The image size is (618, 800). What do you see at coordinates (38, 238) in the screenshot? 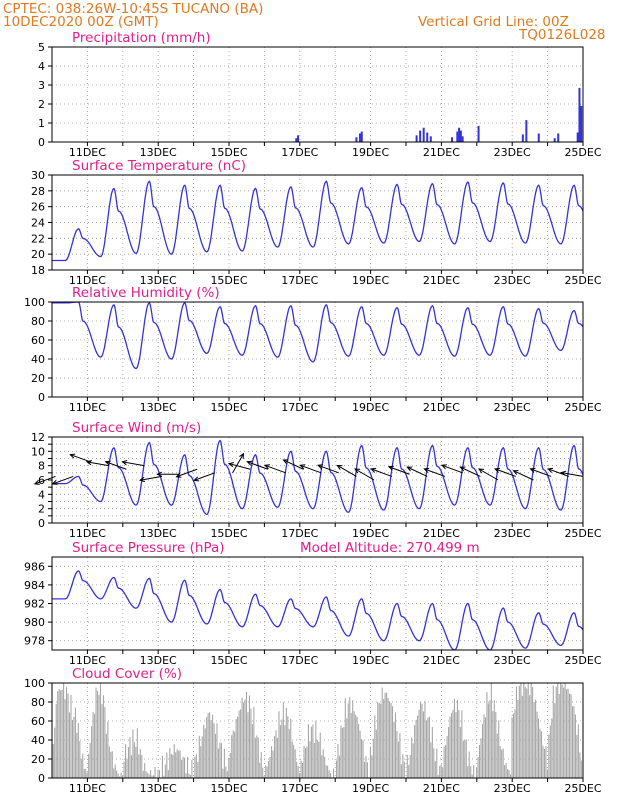
I see `y-tick-label: 22` at bounding box center [38, 238].